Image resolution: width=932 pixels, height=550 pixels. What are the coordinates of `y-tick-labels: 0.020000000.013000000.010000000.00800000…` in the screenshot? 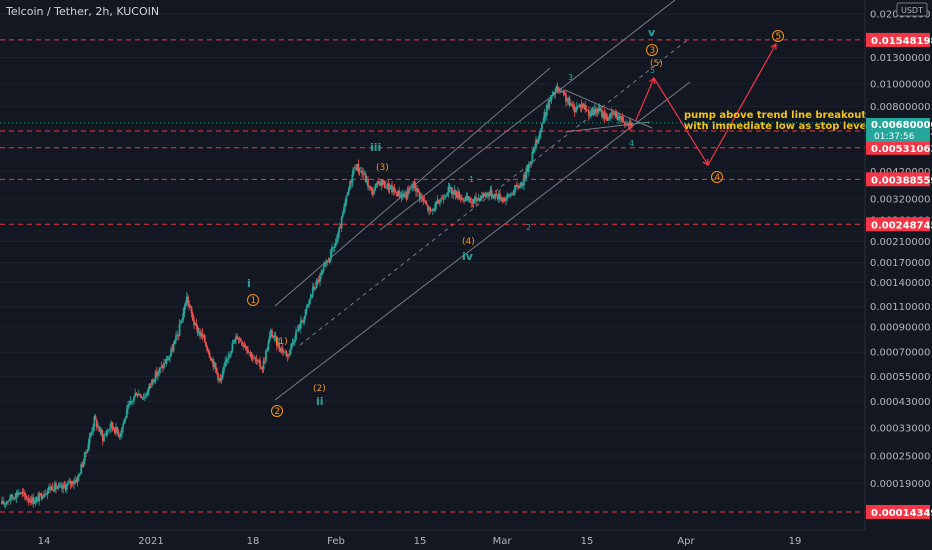 It's located at (900, 250).